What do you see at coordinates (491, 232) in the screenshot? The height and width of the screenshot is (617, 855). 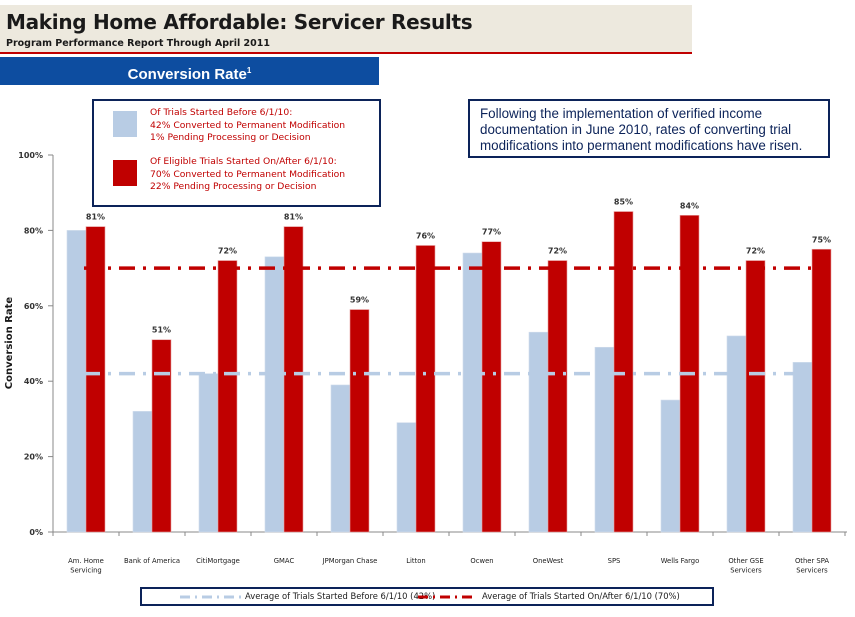 I see `data-label: 77%` at bounding box center [491, 232].